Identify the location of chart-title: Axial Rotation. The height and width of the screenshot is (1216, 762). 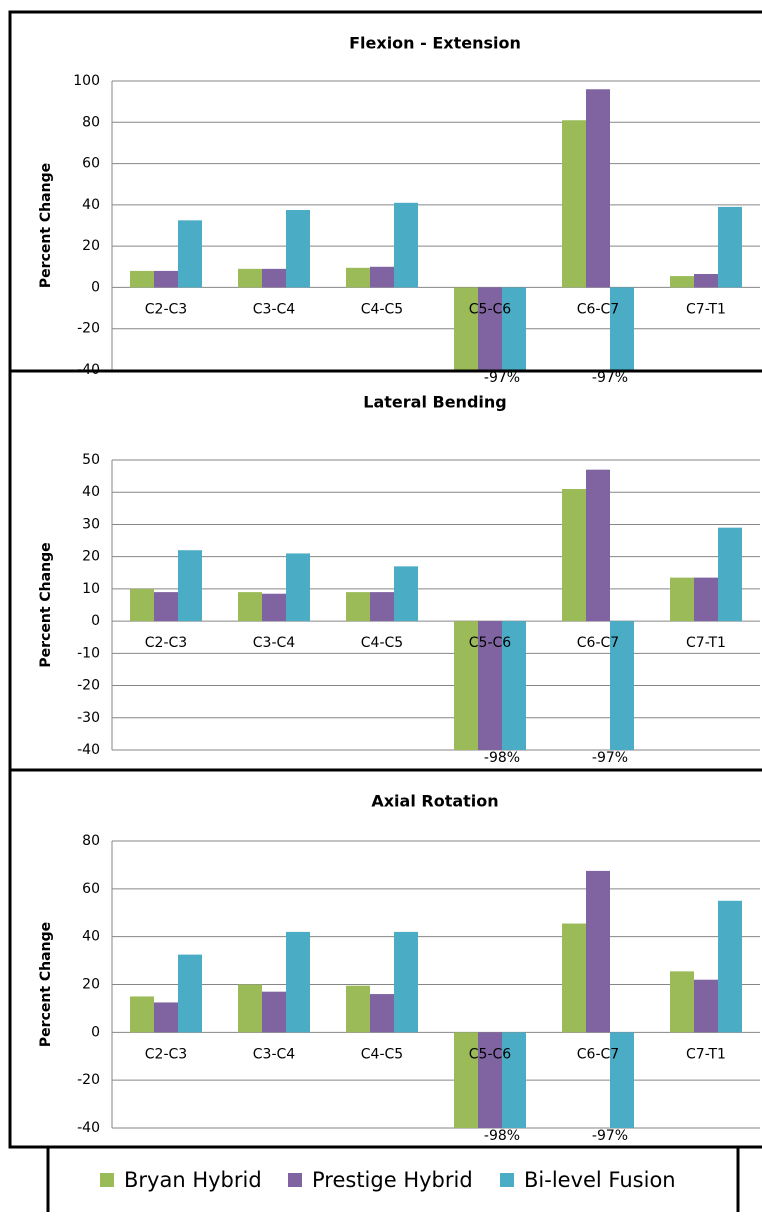
(434, 801).